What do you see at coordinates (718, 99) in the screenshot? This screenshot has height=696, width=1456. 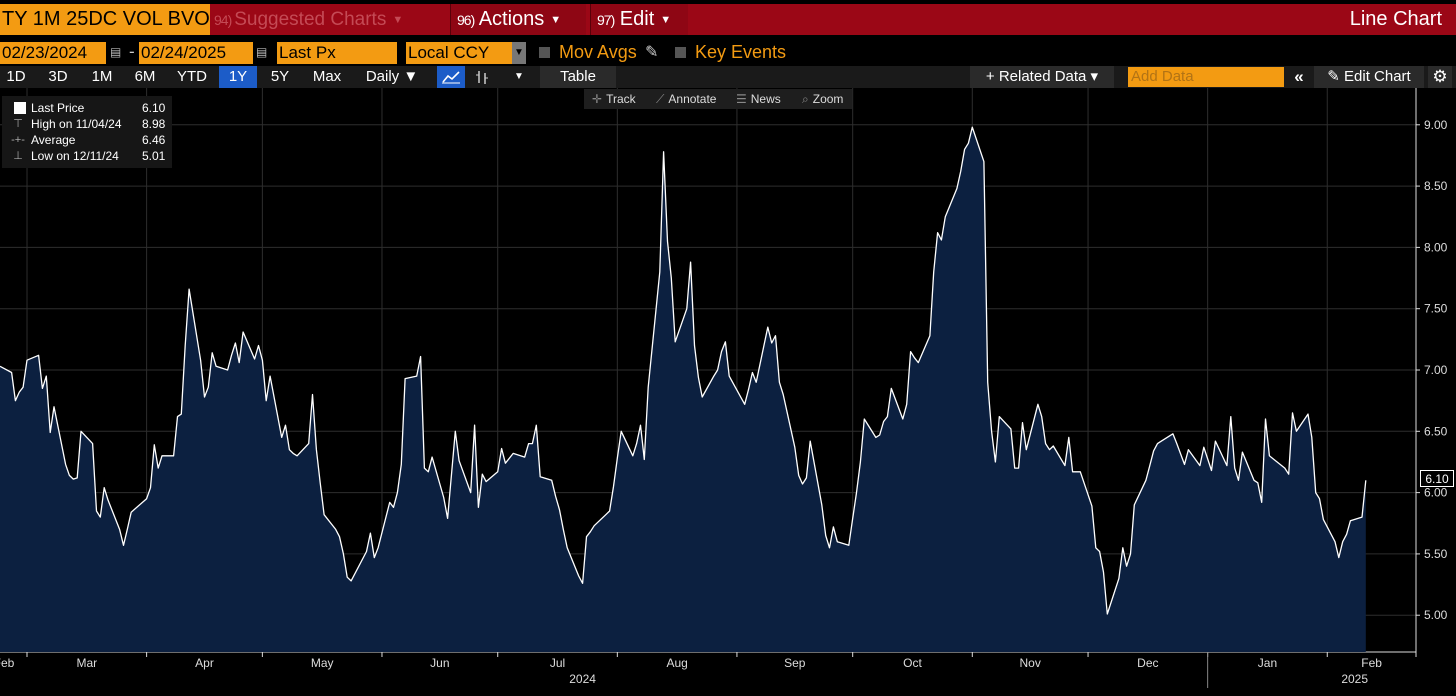 I see `chart-tools: ✛ Track ⟋ Annotate ☰ News ⌕ Zoom` at bounding box center [718, 99].